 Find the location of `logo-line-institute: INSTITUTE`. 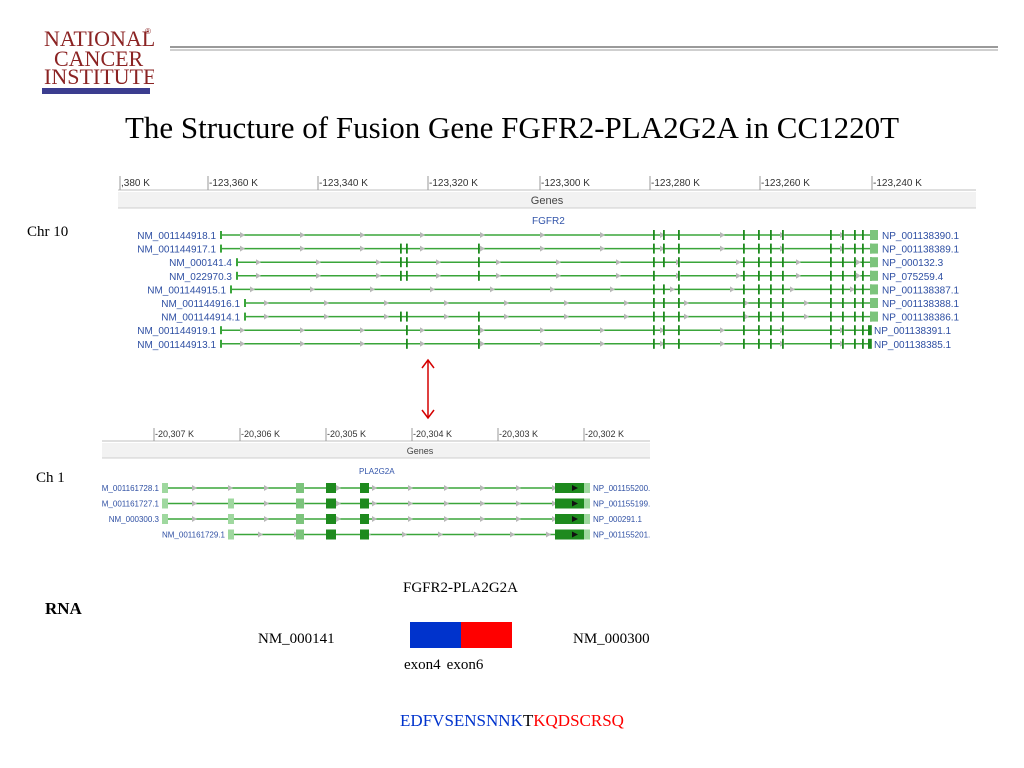

logo-line-institute: INSTITUTE is located at coordinates (99, 76).